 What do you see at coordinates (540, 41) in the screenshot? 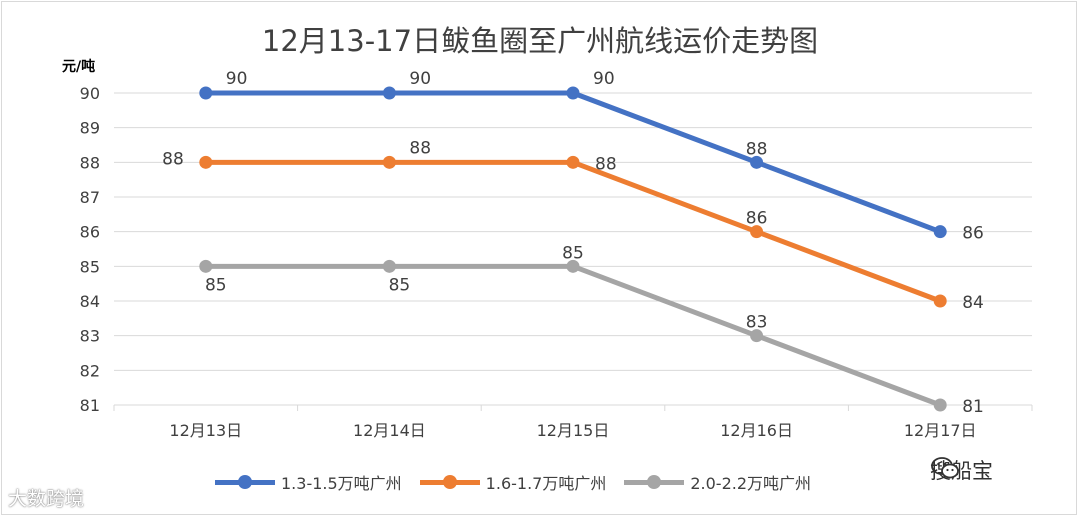
I see `chart-title: 12月13-17日鲅鱼圈至广州航线运价走势图` at bounding box center [540, 41].